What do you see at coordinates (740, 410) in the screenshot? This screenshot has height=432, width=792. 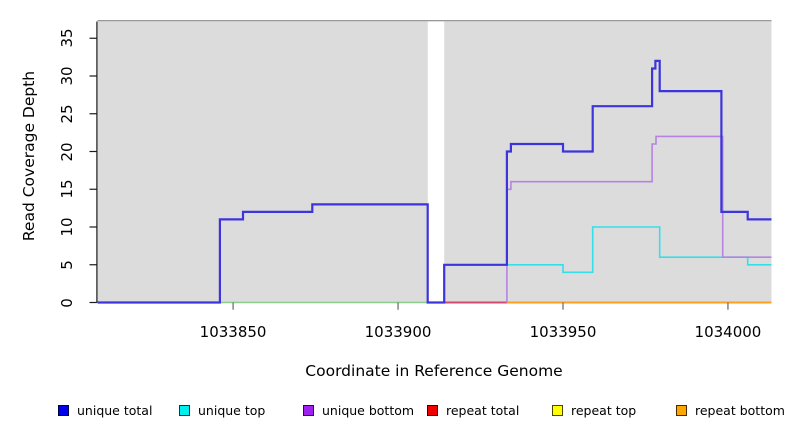 I see `legend-label: repeat bottom` at bounding box center [740, 410].